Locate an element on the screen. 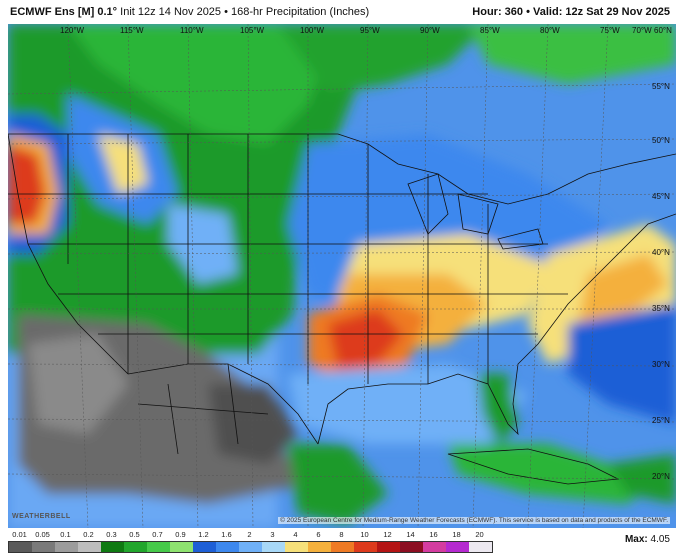  lat-label: 55°N is located at coordinates (661, 86).